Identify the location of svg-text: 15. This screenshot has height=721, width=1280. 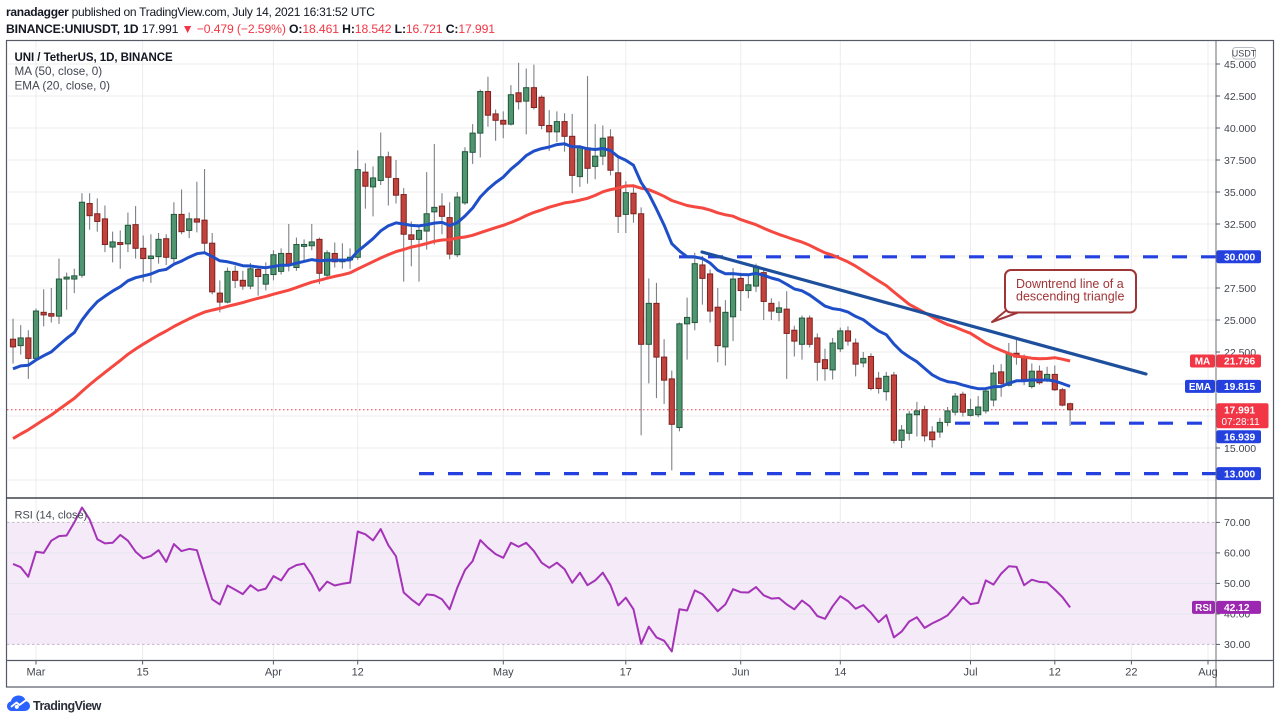
(142, 673).